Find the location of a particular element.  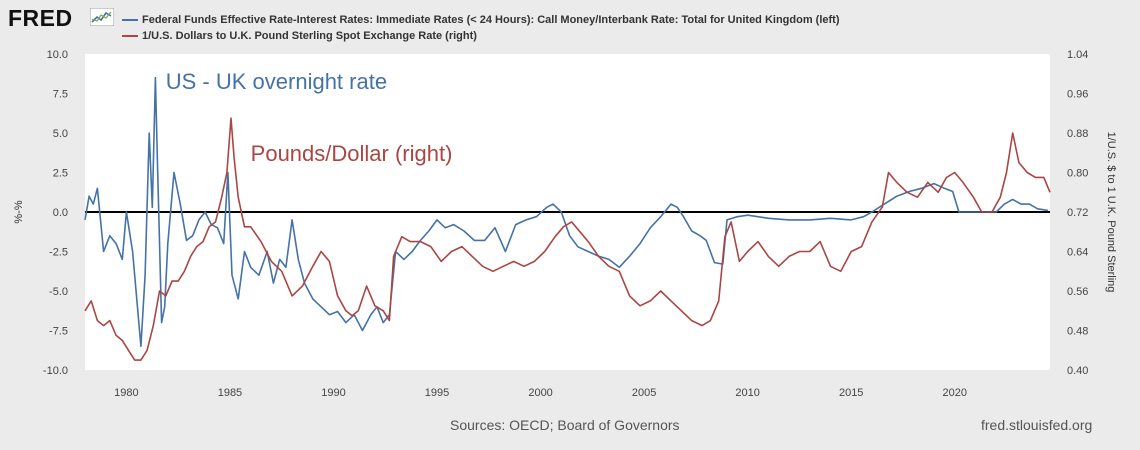

x-axis-tick-label: 2000 is located at coordinates (540, 393).